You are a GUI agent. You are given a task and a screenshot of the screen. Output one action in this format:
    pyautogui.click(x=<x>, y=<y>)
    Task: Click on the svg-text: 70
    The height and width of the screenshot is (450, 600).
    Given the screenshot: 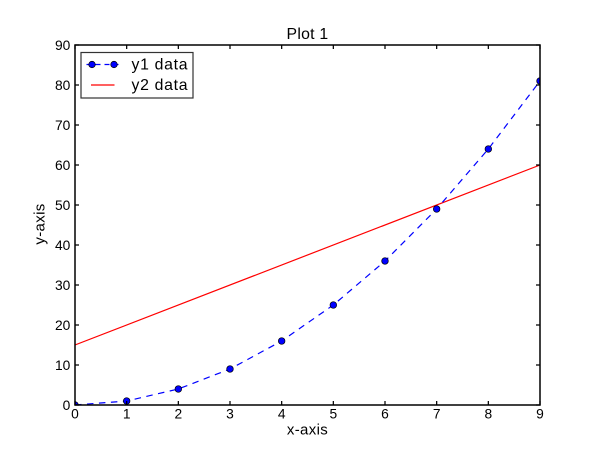 What is the action you would take?
    pyautogui.click(x=63, y=125)
    